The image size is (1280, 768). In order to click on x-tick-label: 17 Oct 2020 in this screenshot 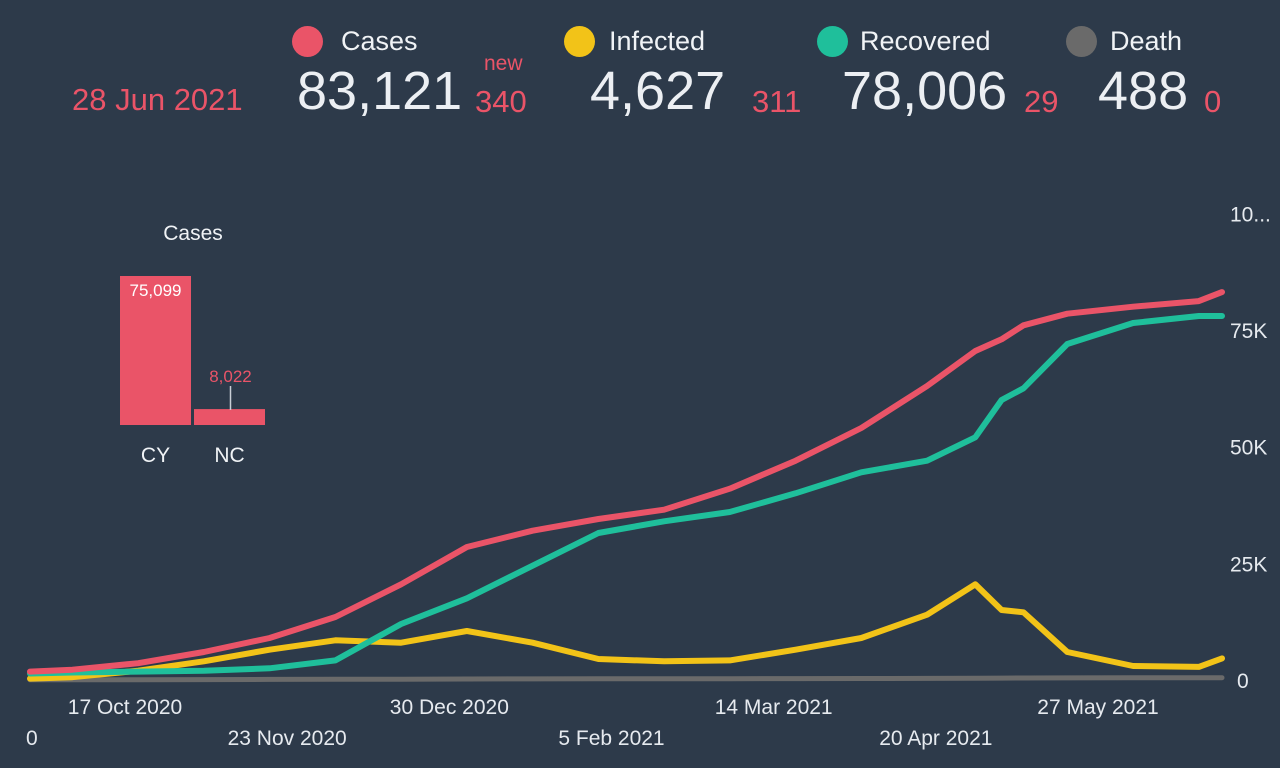, I will do `click(125, 707)`.